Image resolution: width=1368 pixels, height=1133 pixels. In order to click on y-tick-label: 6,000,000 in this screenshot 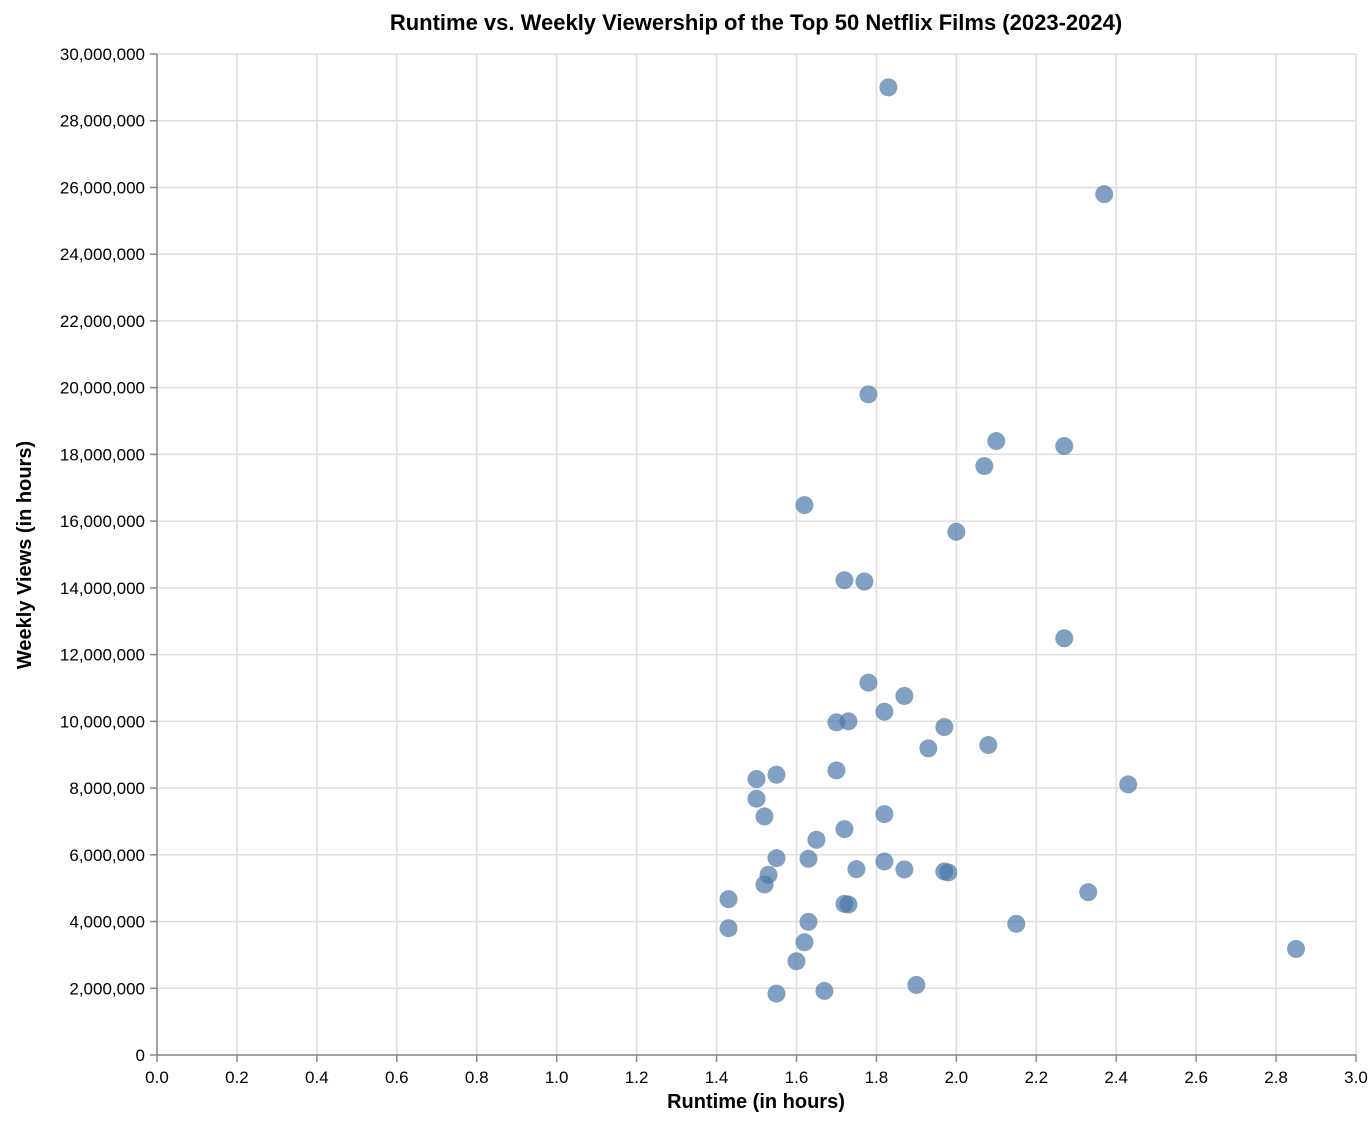, I will do `click(107, 855)`.